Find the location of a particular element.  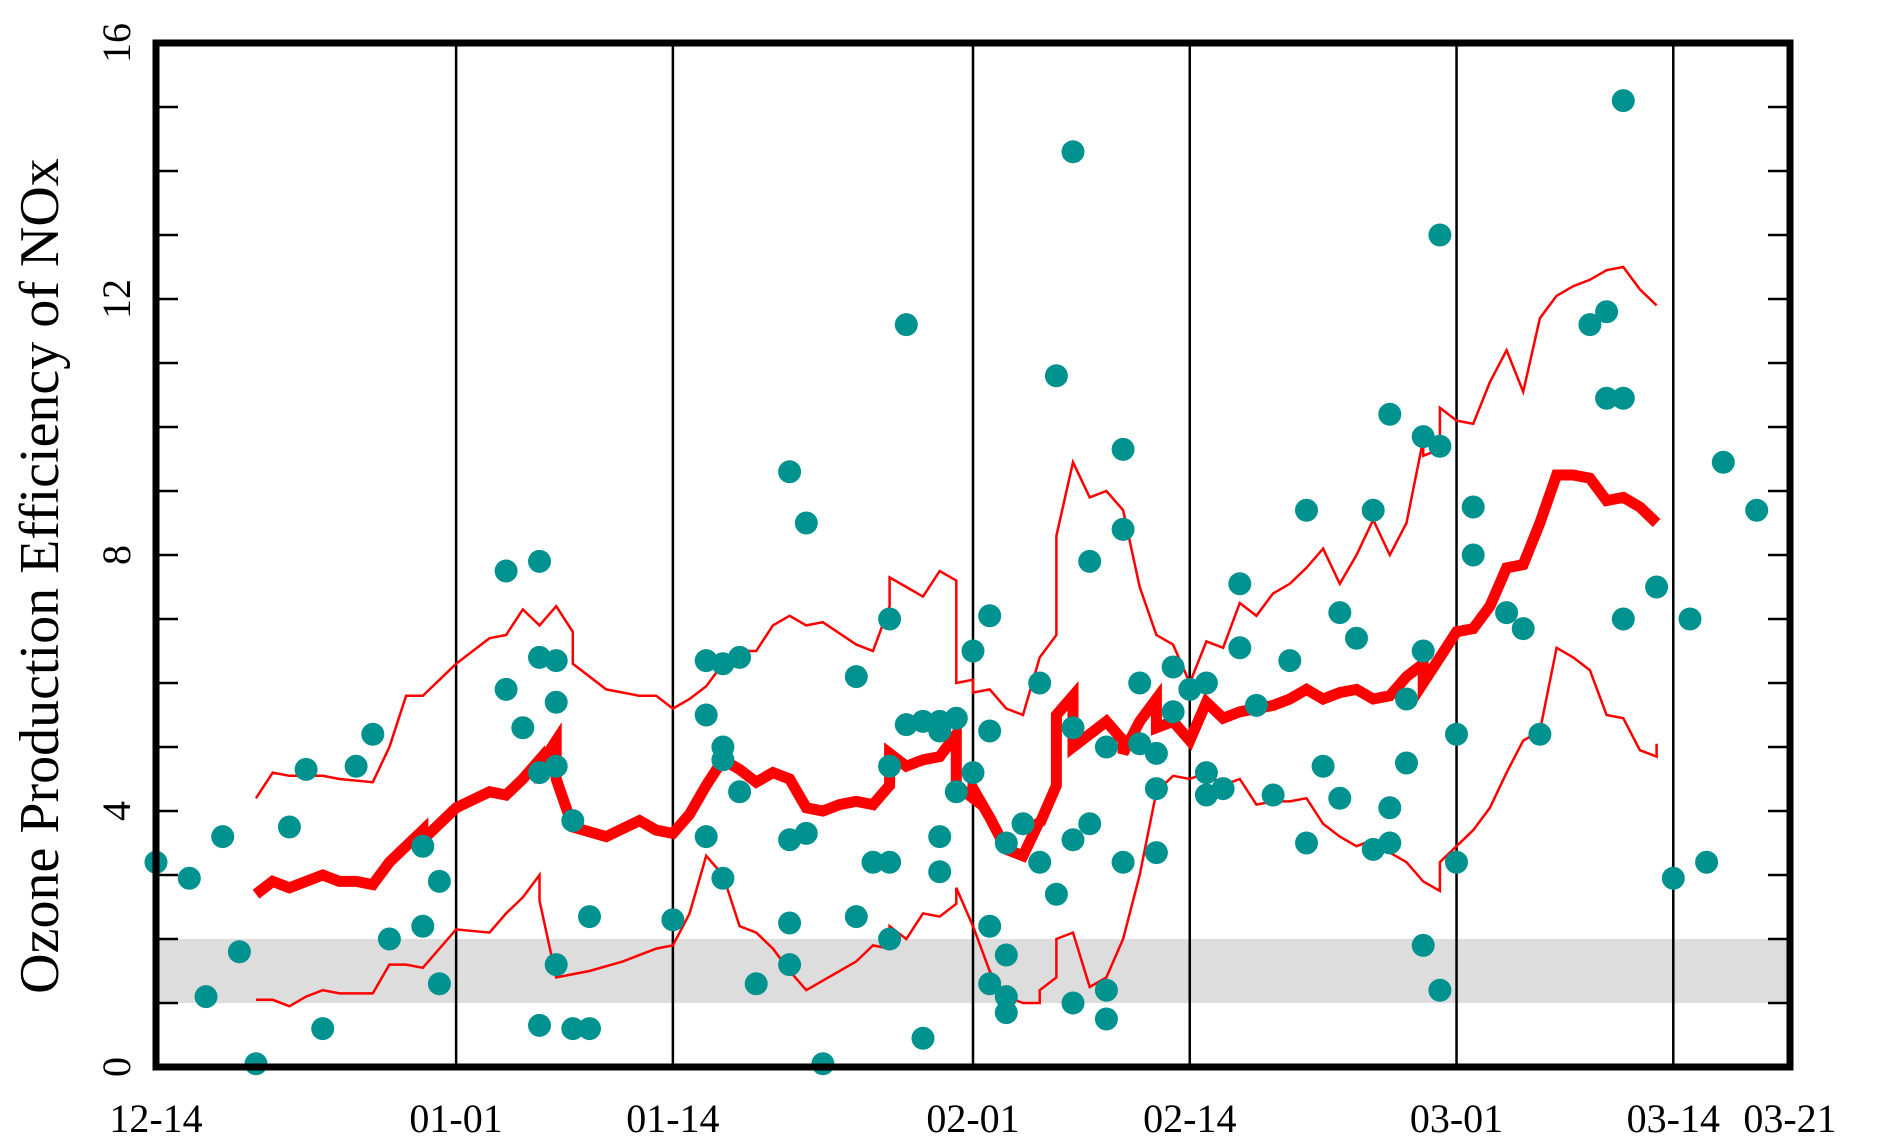

y-tick-label-16: 16 is located at coordinates (116, 43).